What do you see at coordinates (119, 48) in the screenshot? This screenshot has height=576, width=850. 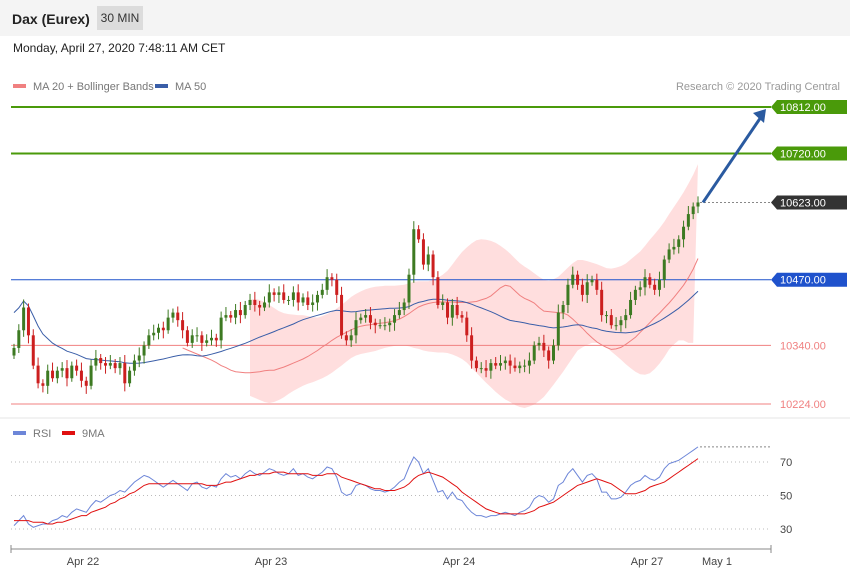 I see `timestamp-label: Monday, April 27, 2020 7:48:11 AM CET` at bounding box center [119, 48].